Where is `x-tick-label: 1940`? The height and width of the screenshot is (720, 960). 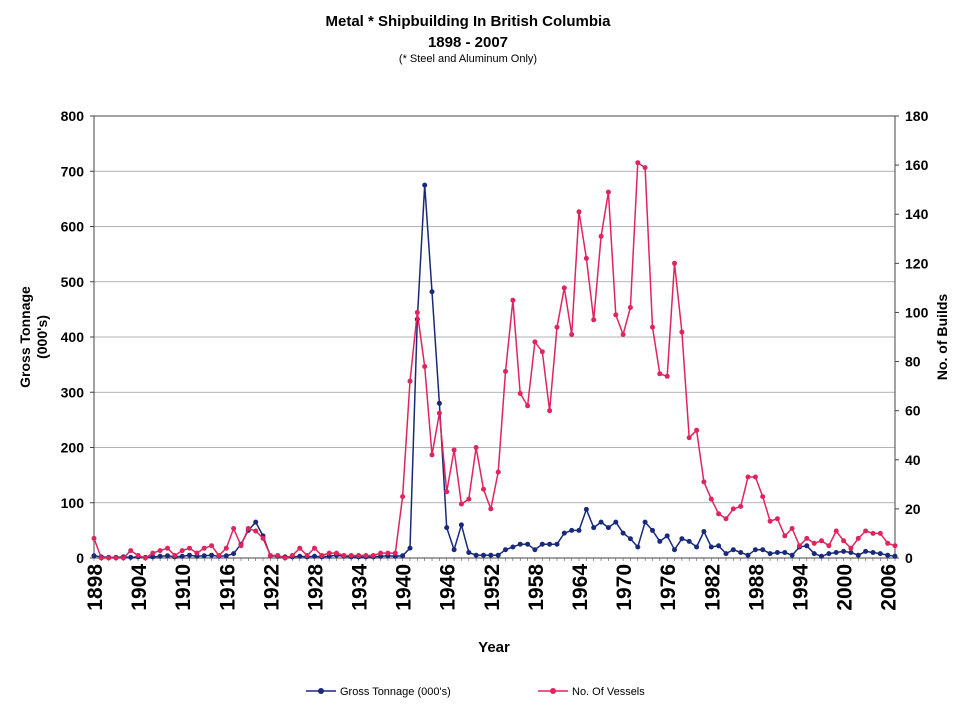
x-tick-label: 1940 is located at coordinates (404, 587).